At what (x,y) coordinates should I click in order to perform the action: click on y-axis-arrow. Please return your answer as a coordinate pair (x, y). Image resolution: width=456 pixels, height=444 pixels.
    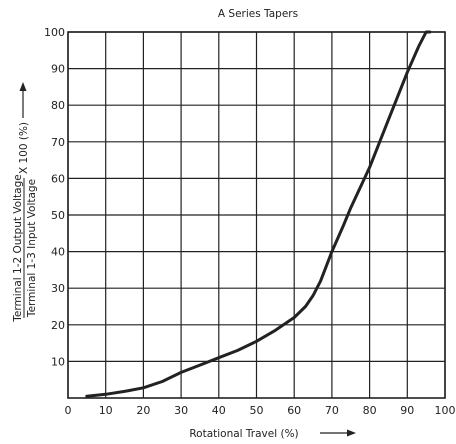
    Looking at the image, I should click on (23, 100).